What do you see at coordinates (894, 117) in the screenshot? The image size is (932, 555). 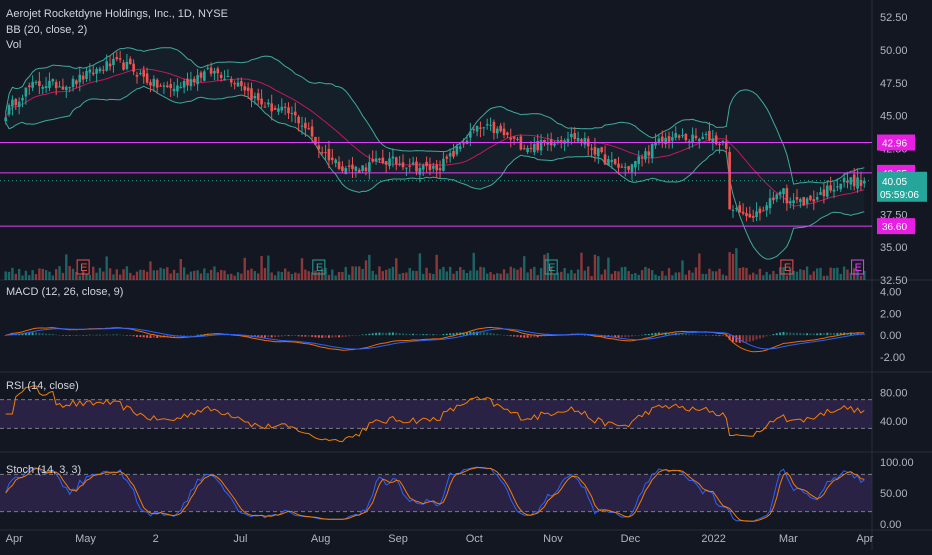 I see `price-tick: 45.00` at bounding box center [894, 117].